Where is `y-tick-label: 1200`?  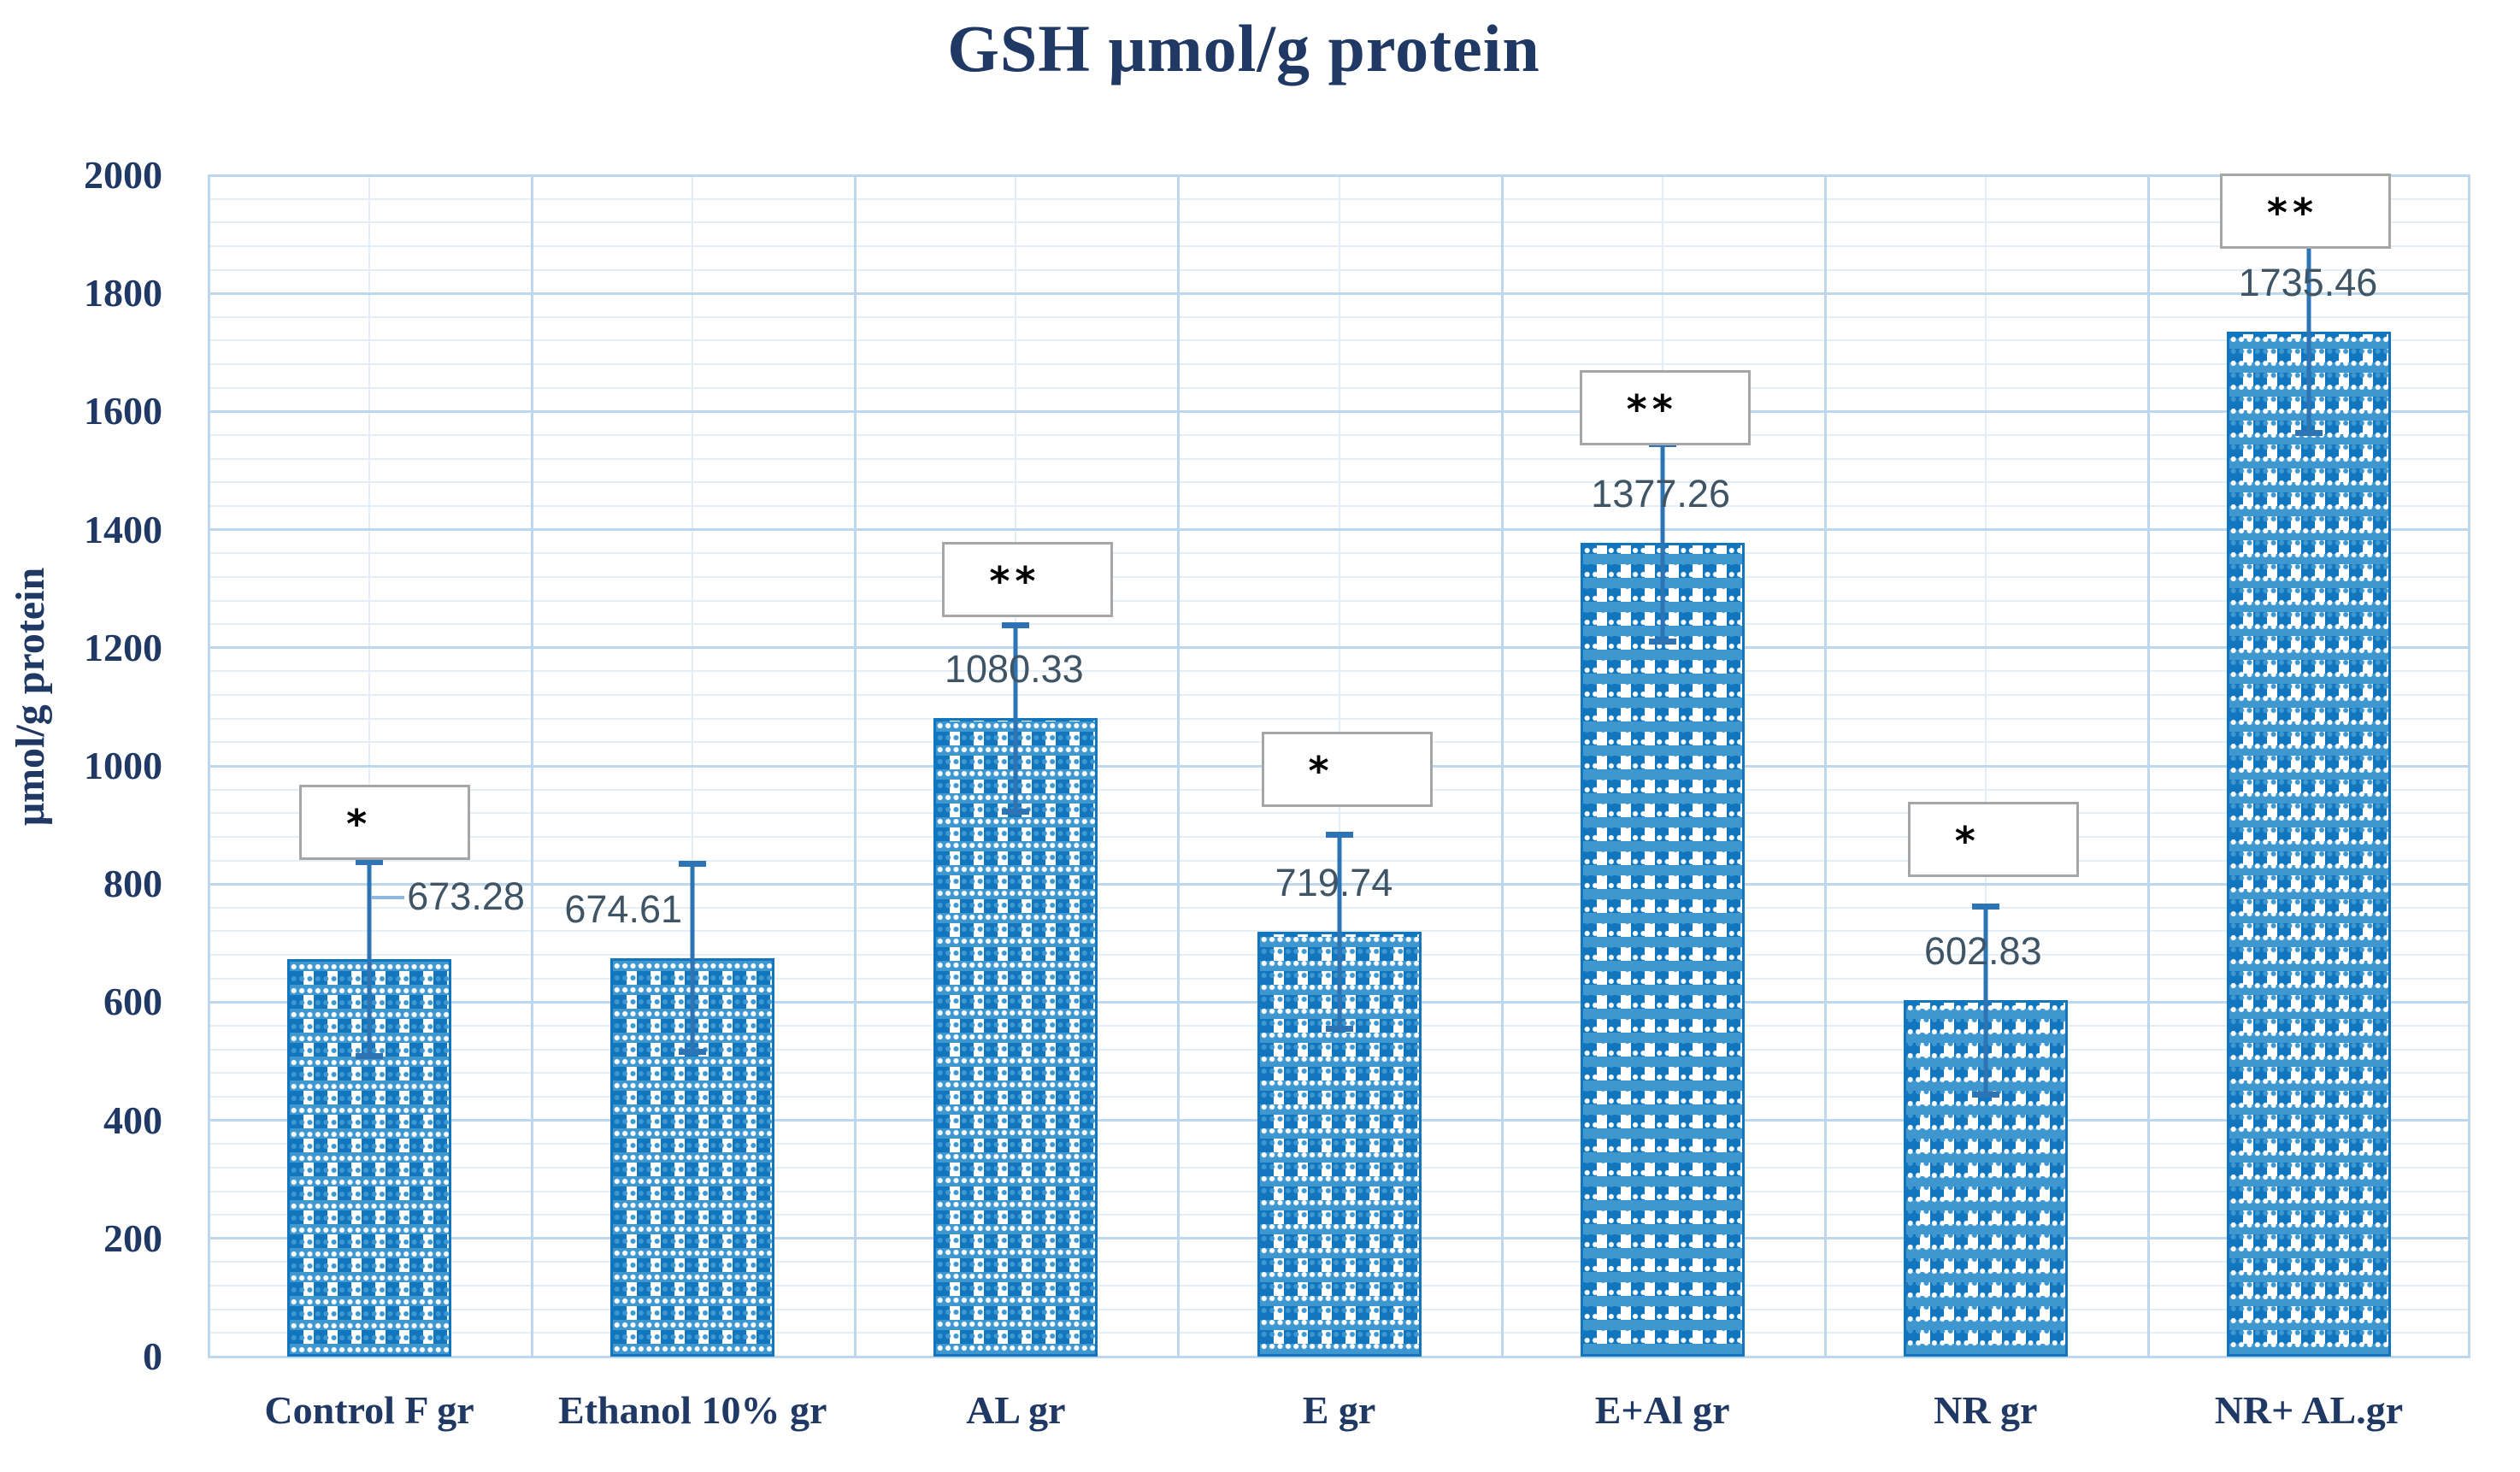
y-tick-label: 1200 is located at coordinates (123, 647).